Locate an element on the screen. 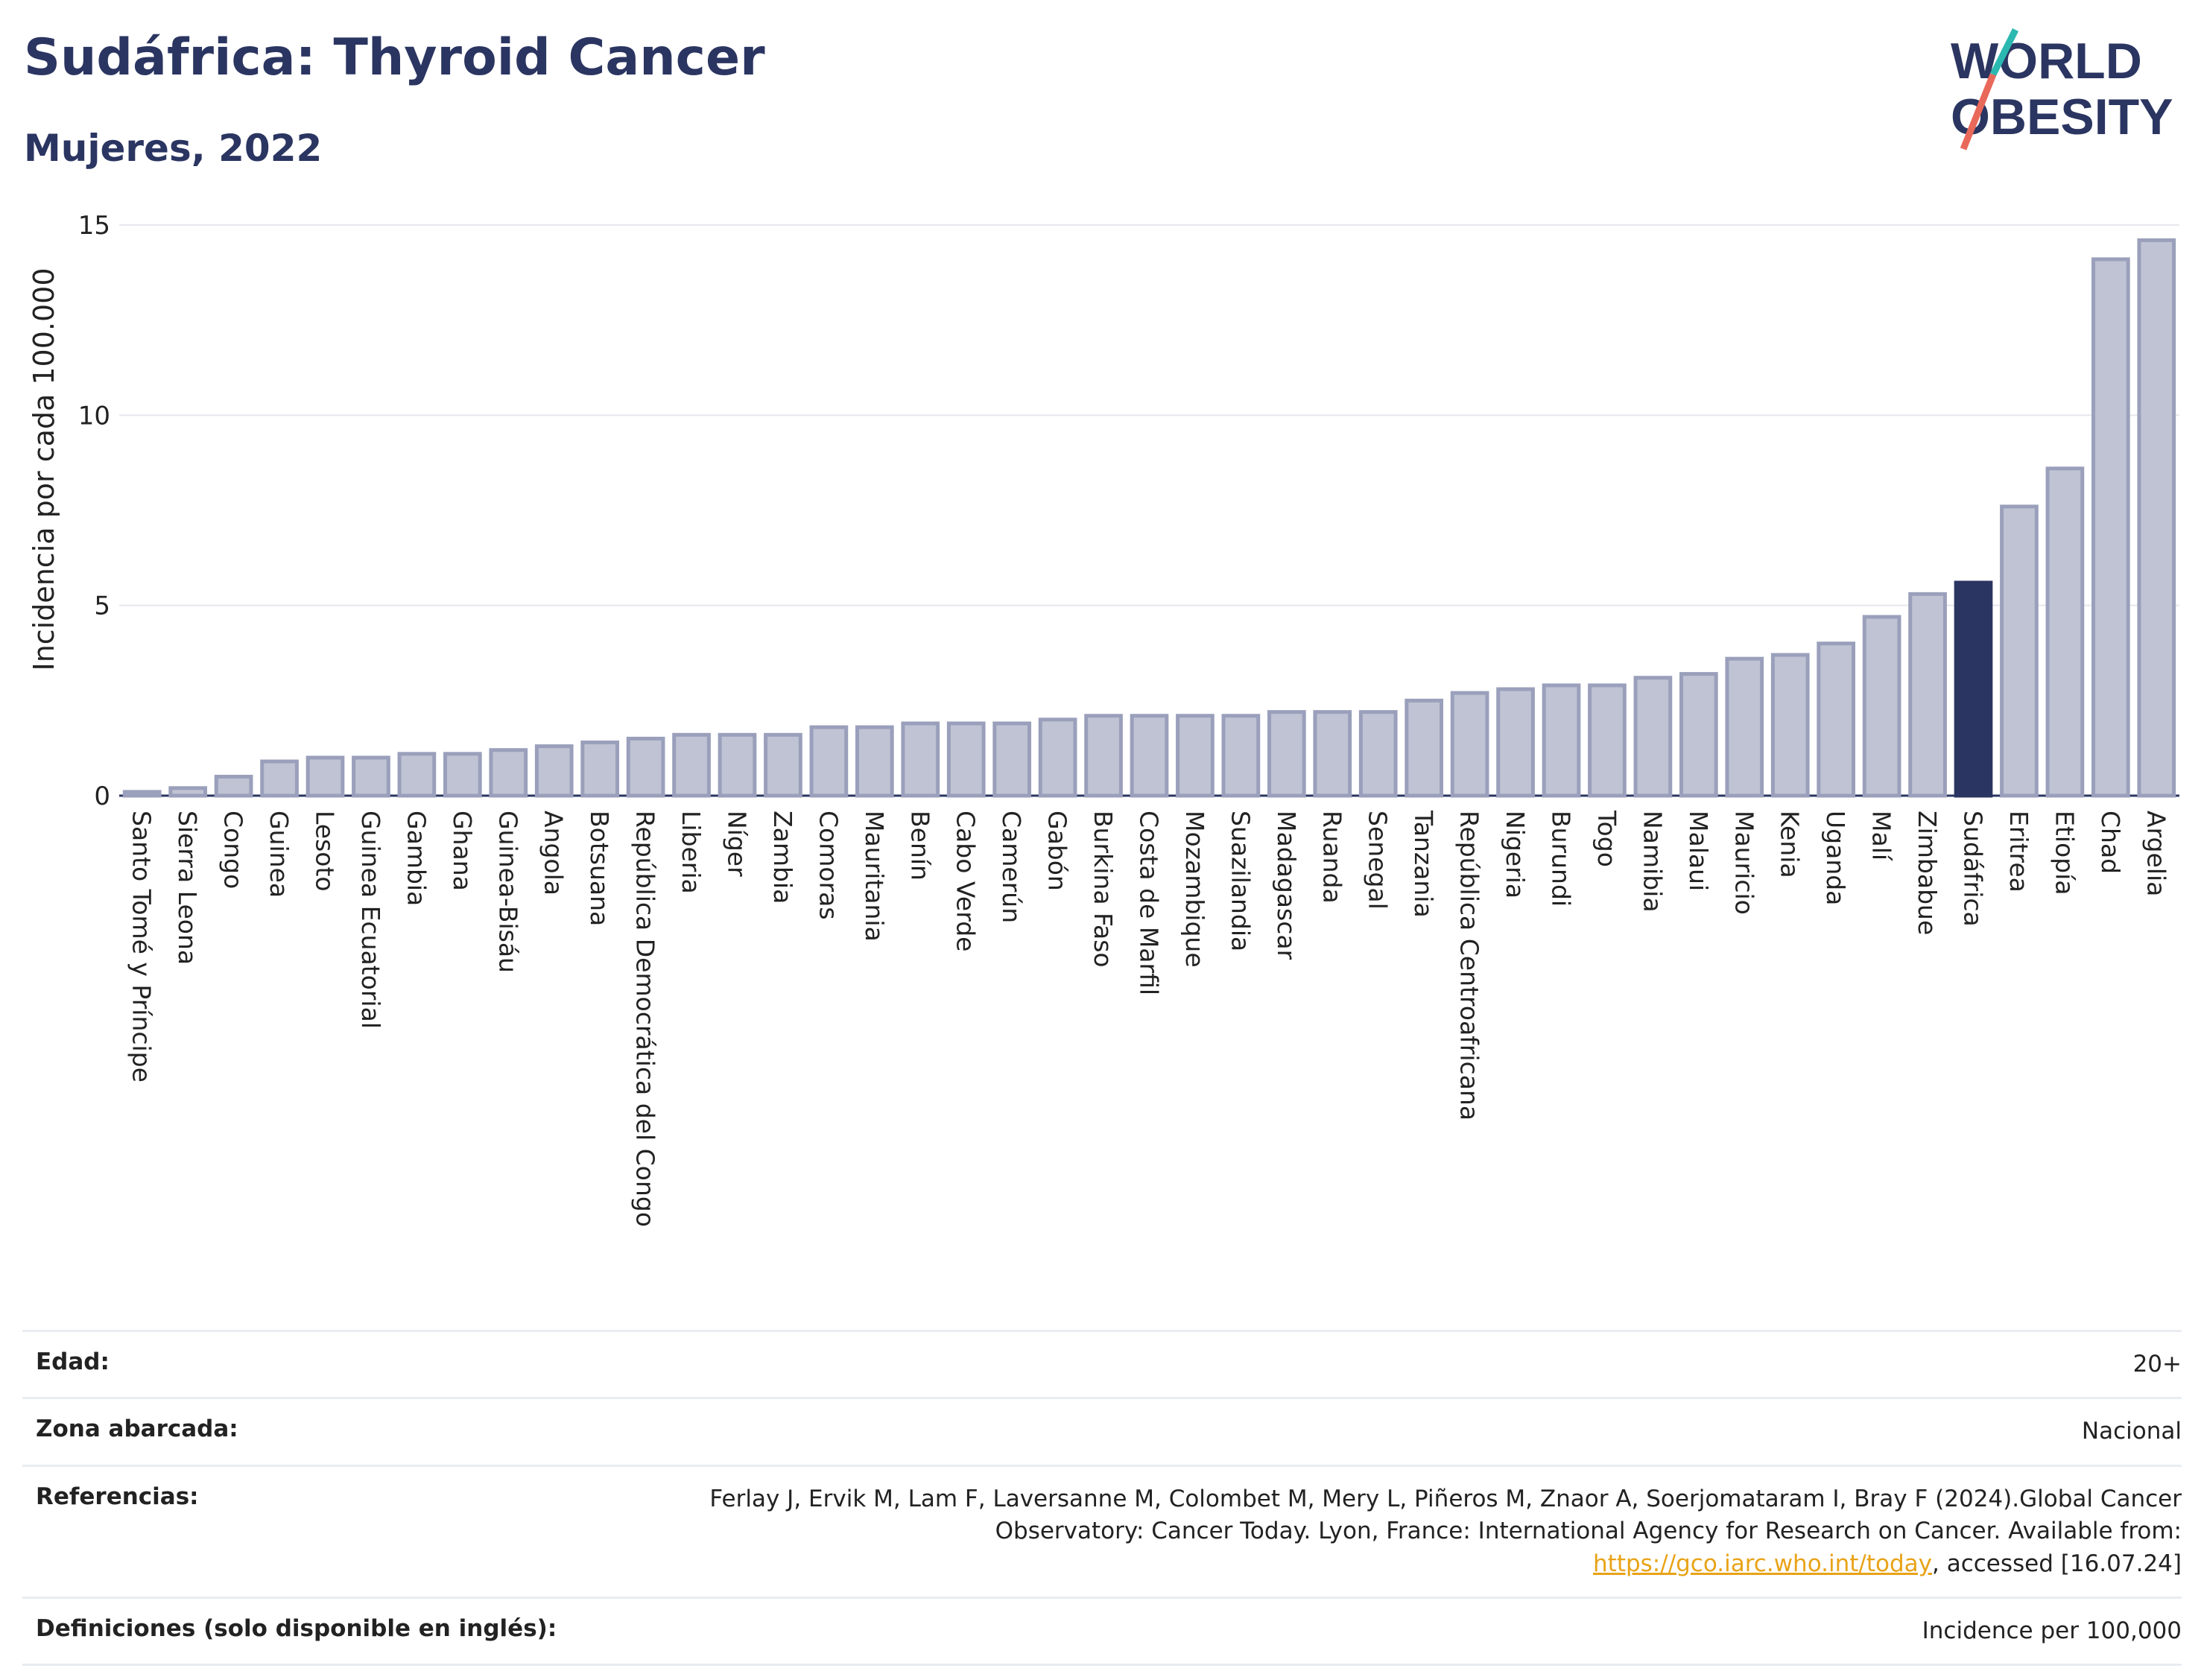 The image size is (2204, 1680). y-tick-label: 5 is located at coordinates (102, 606).